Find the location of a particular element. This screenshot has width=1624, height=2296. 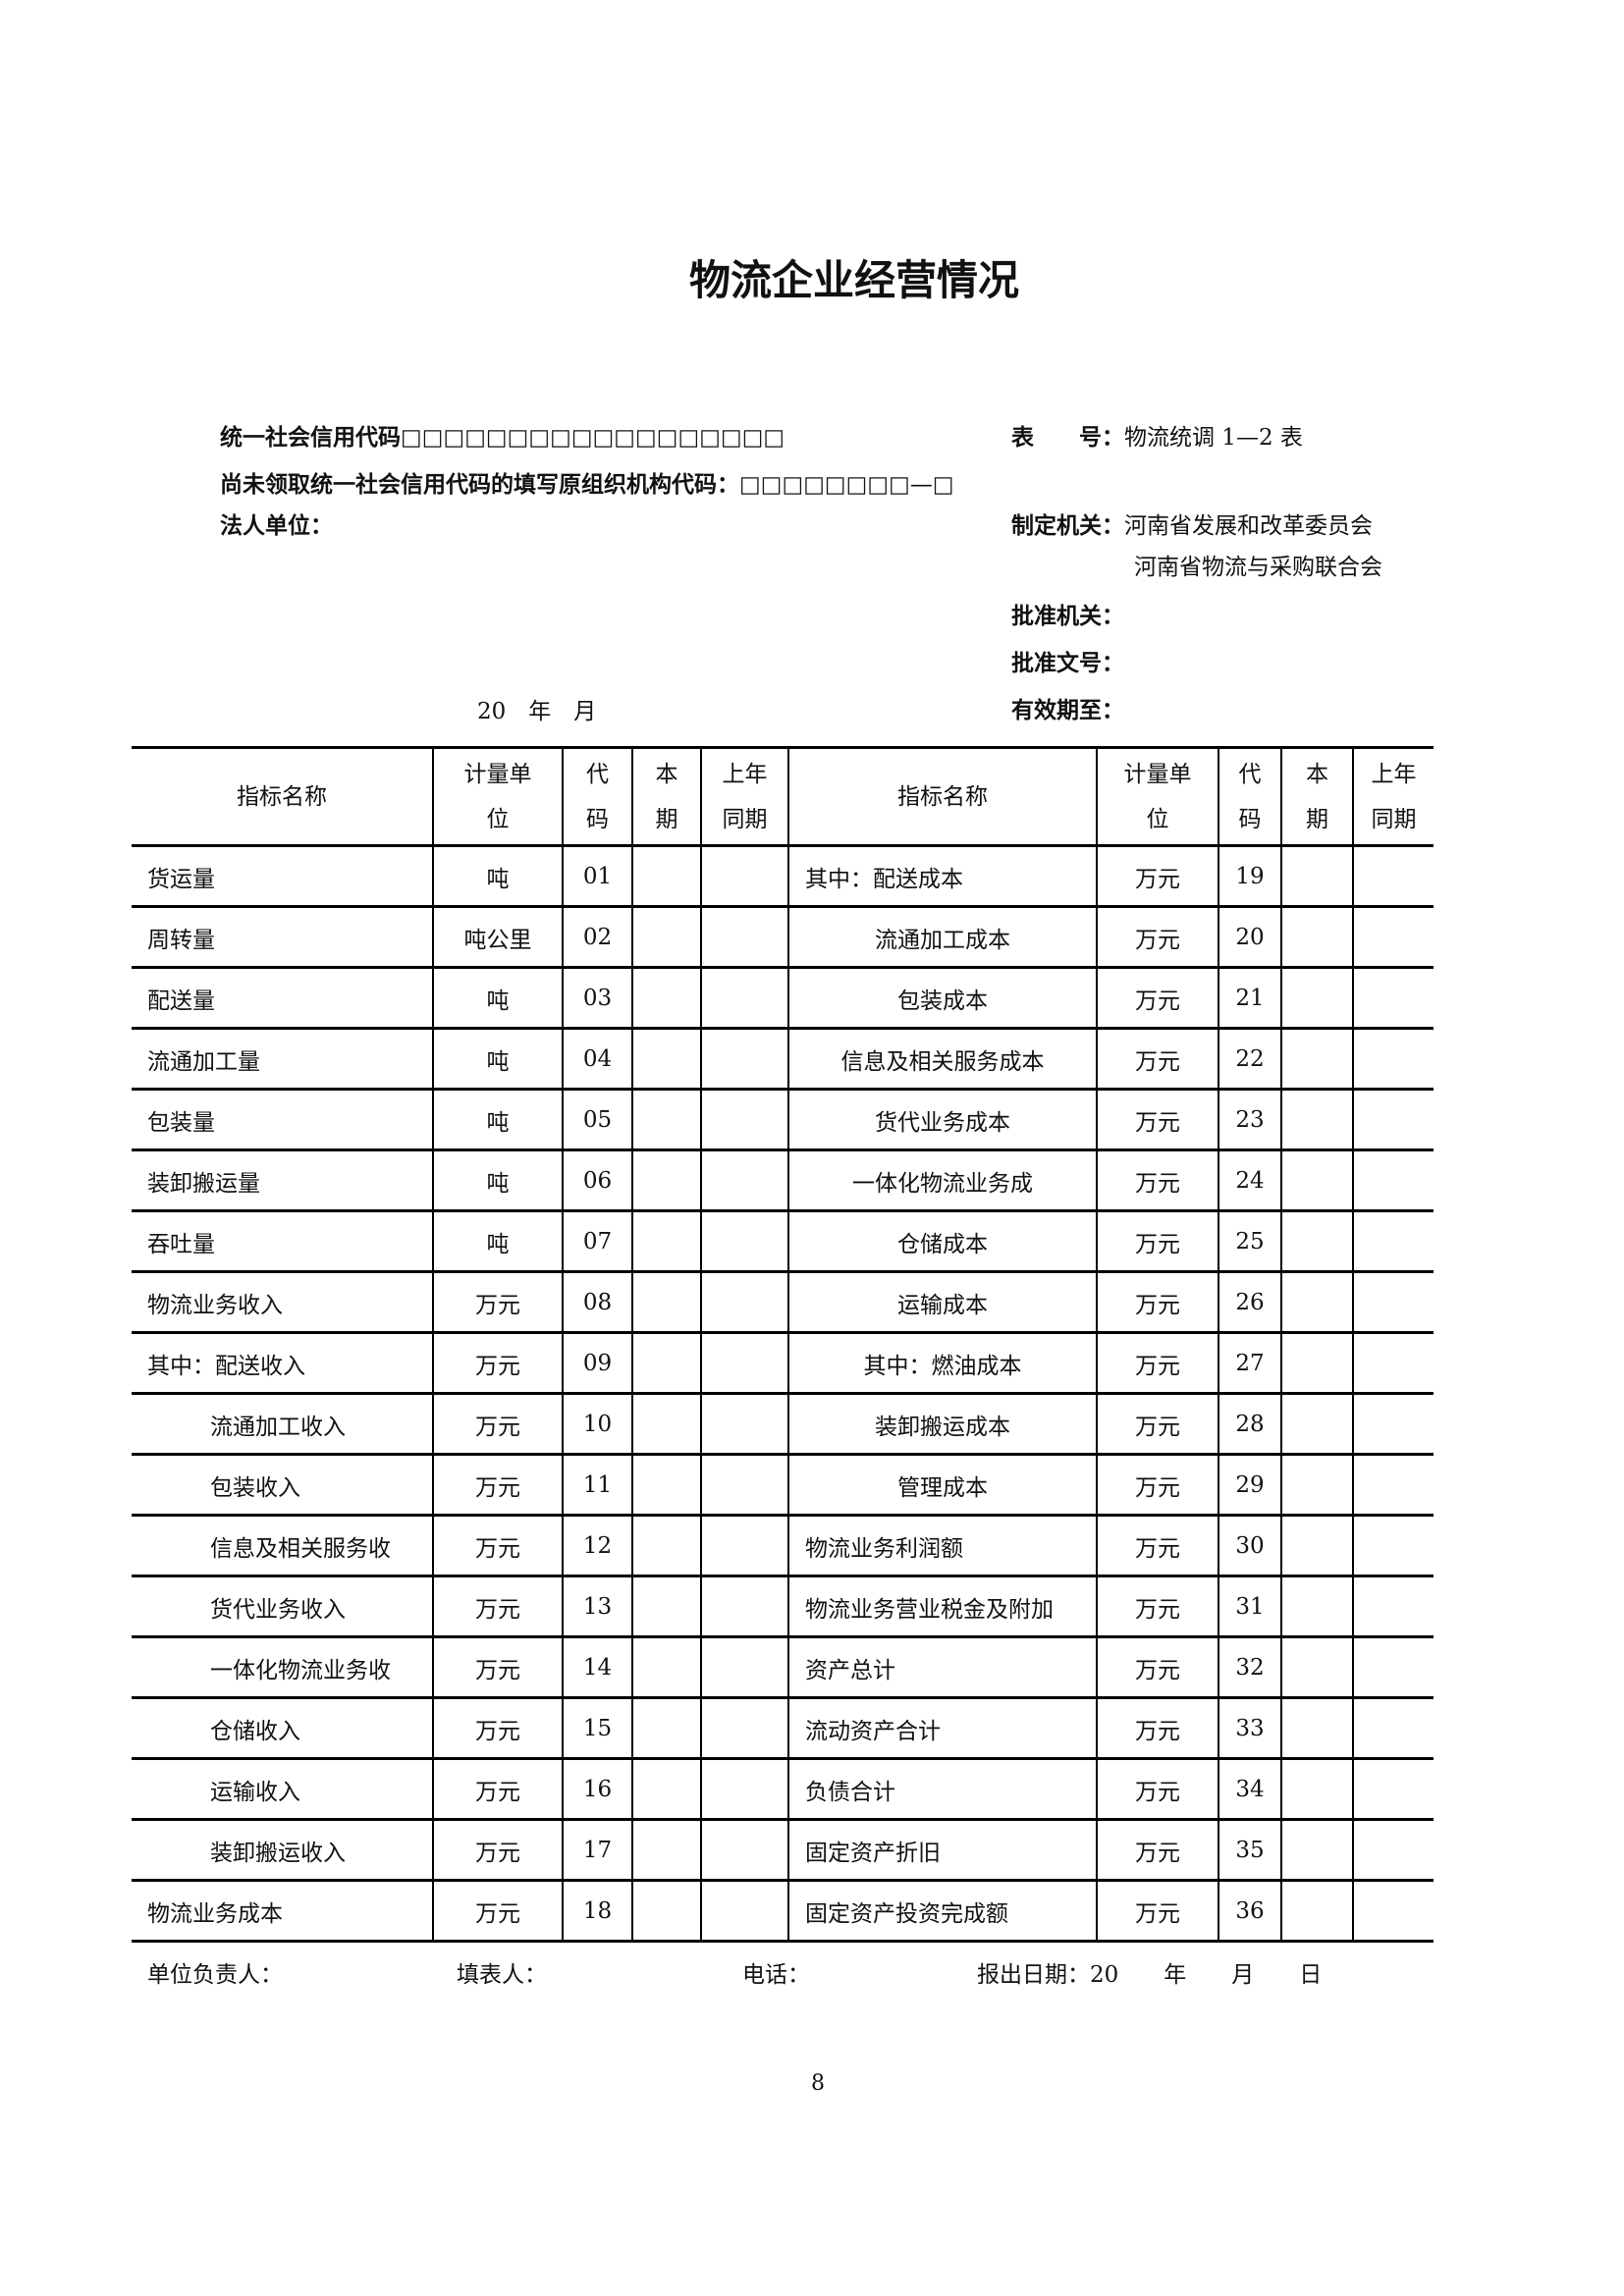

table-row: 运输收入 万元 16 负债合计 万元 34 is located at coordinates (783, 1789).